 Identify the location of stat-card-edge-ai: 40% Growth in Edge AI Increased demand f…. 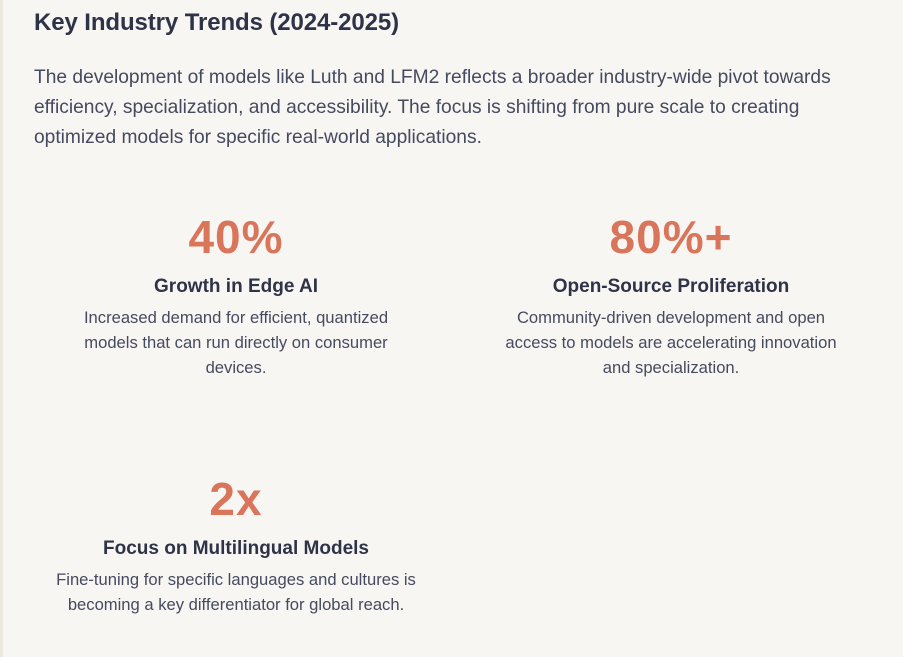
(236, 294).